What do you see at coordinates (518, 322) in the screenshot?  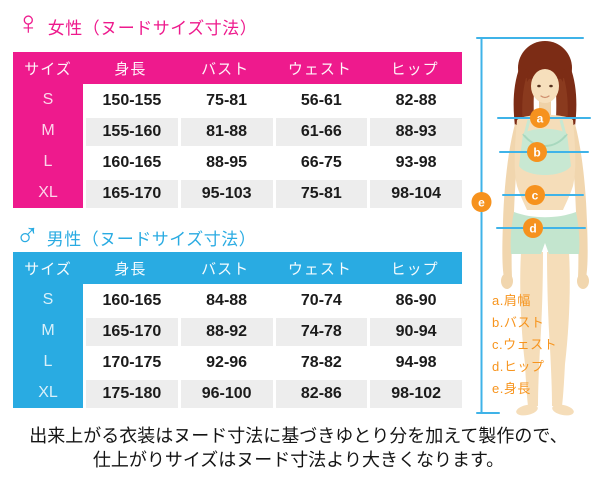 I see `legend-bust: b.バスト` at bounding box center [518, 322].